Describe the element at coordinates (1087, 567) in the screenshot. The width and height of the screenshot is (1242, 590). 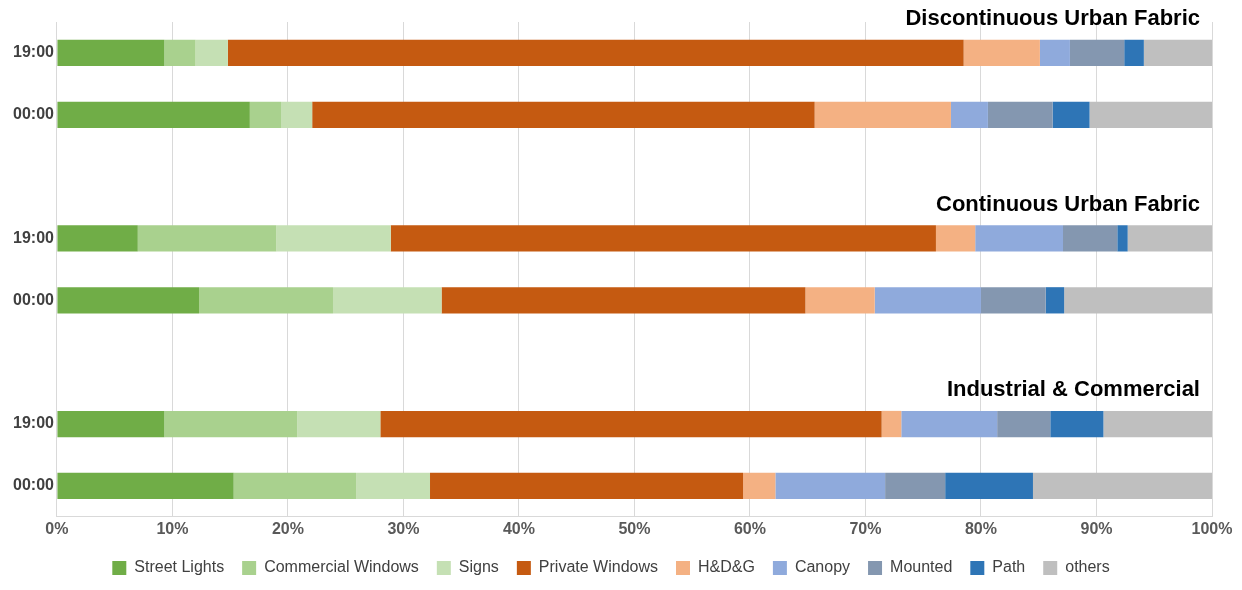
I see `legend-label: others` at that location.